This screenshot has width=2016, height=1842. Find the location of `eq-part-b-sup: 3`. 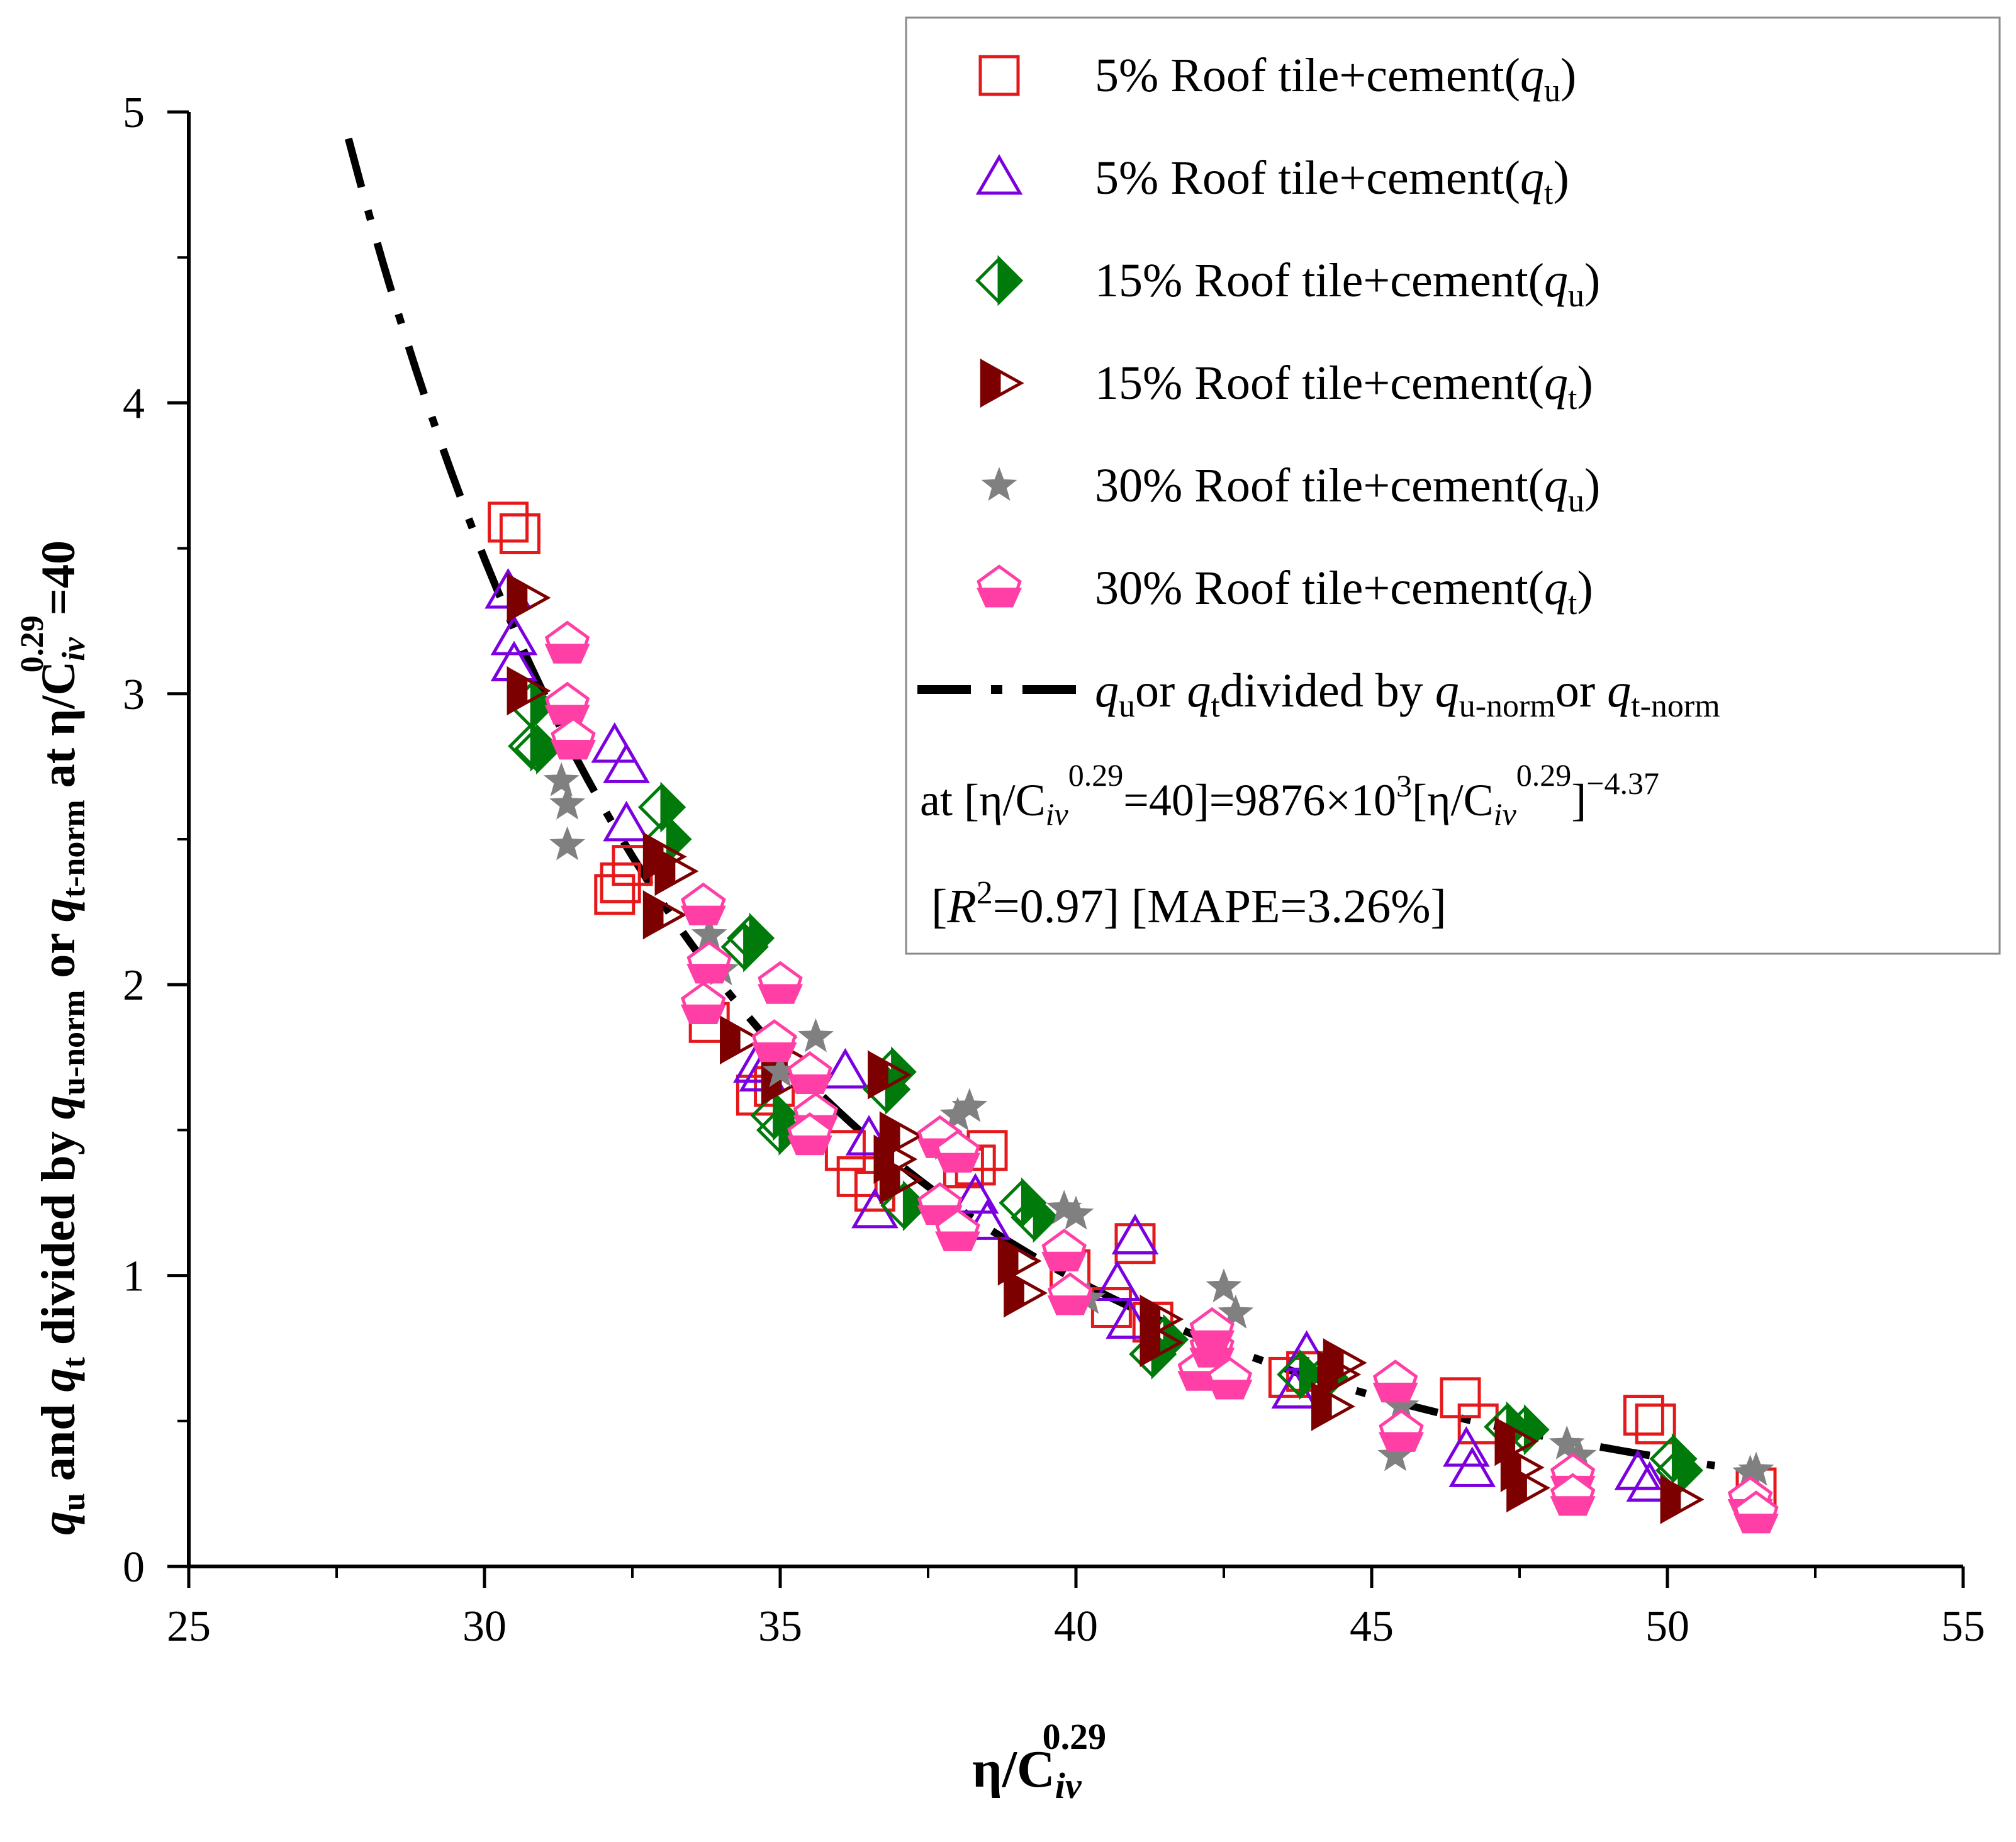

eq-part-b-sup: 3 is located at coordinates (1404, 785).